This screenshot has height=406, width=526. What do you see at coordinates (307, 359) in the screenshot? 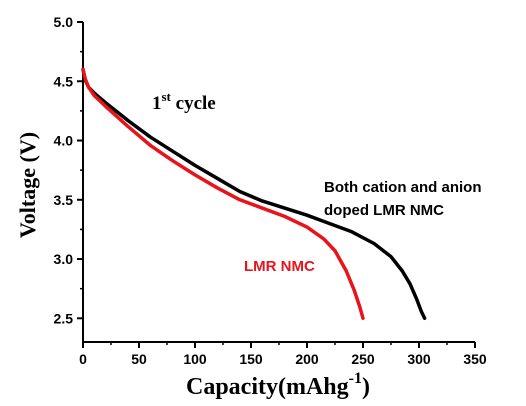
I see `x-tick-label: 200` at bounding box center [307, 359].